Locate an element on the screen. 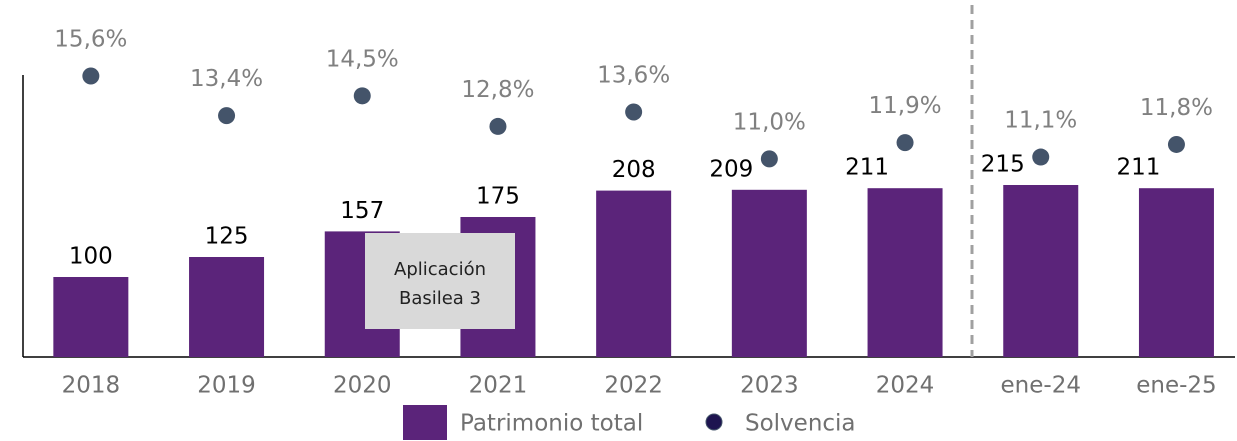 The image size is (1237, 441). dot-label: 11,0% is located at coordinates (769, 122).